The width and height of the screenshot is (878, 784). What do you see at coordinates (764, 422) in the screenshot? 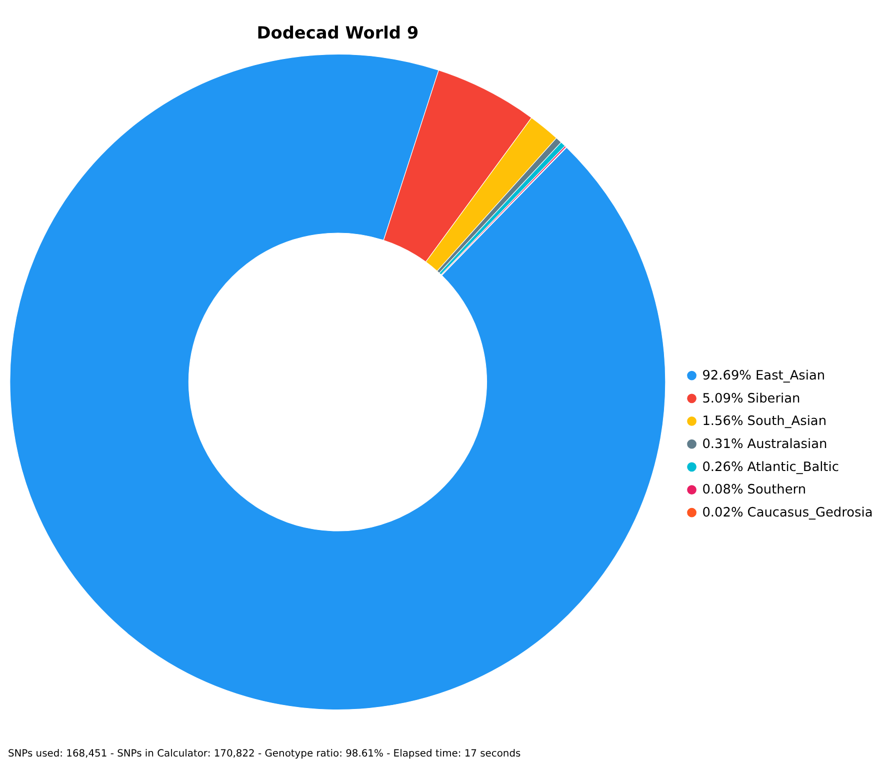
I see `legend-label: 1.56% South_Asian` at bounding box center [764, 422].